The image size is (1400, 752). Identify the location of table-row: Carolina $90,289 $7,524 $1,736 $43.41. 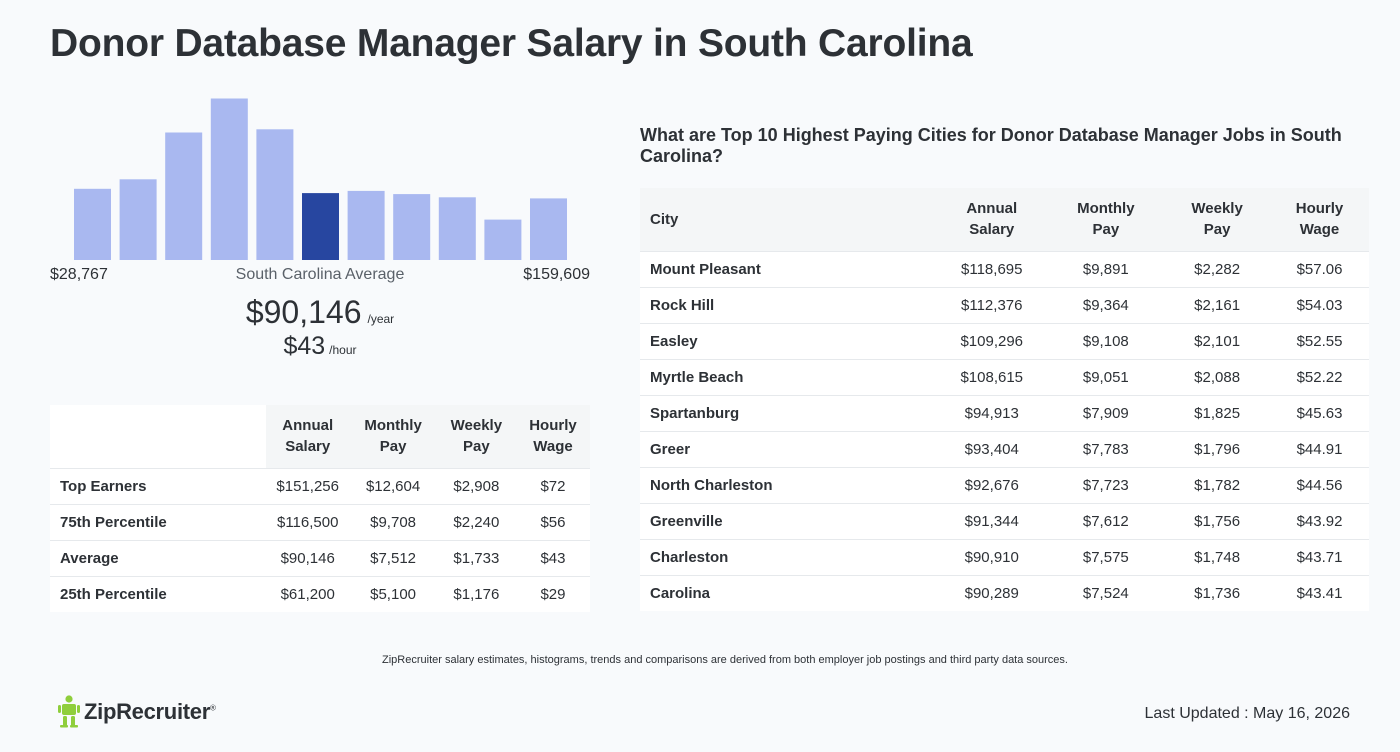
(1004, 592).